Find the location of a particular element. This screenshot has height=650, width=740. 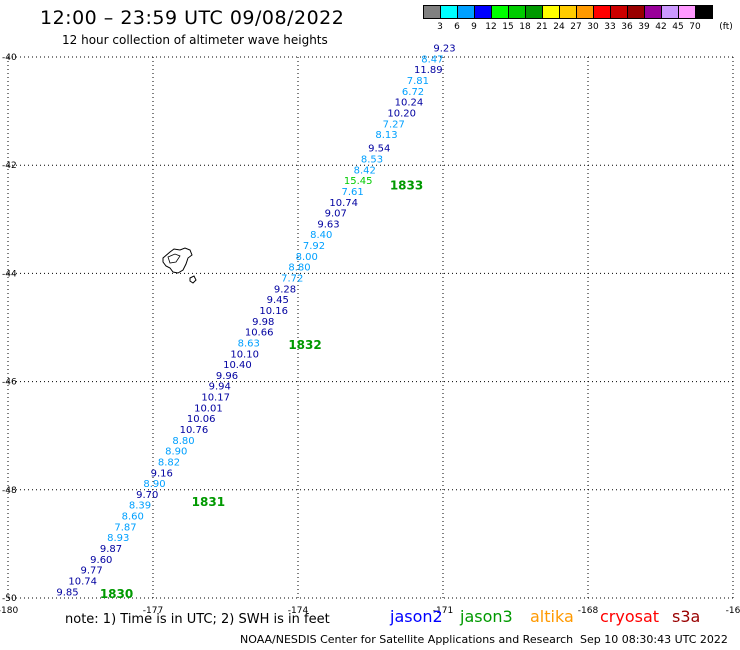

wave-height-label: 7.61 is located at coordinates (353, 192).